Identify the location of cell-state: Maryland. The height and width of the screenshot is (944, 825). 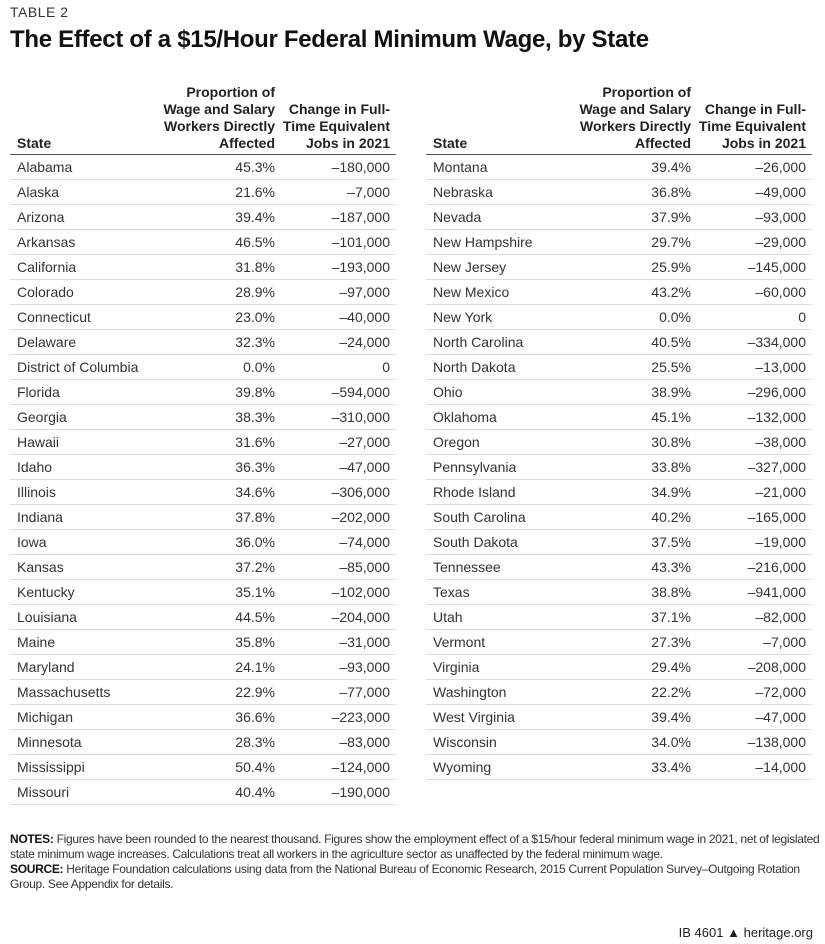
(46, 667).